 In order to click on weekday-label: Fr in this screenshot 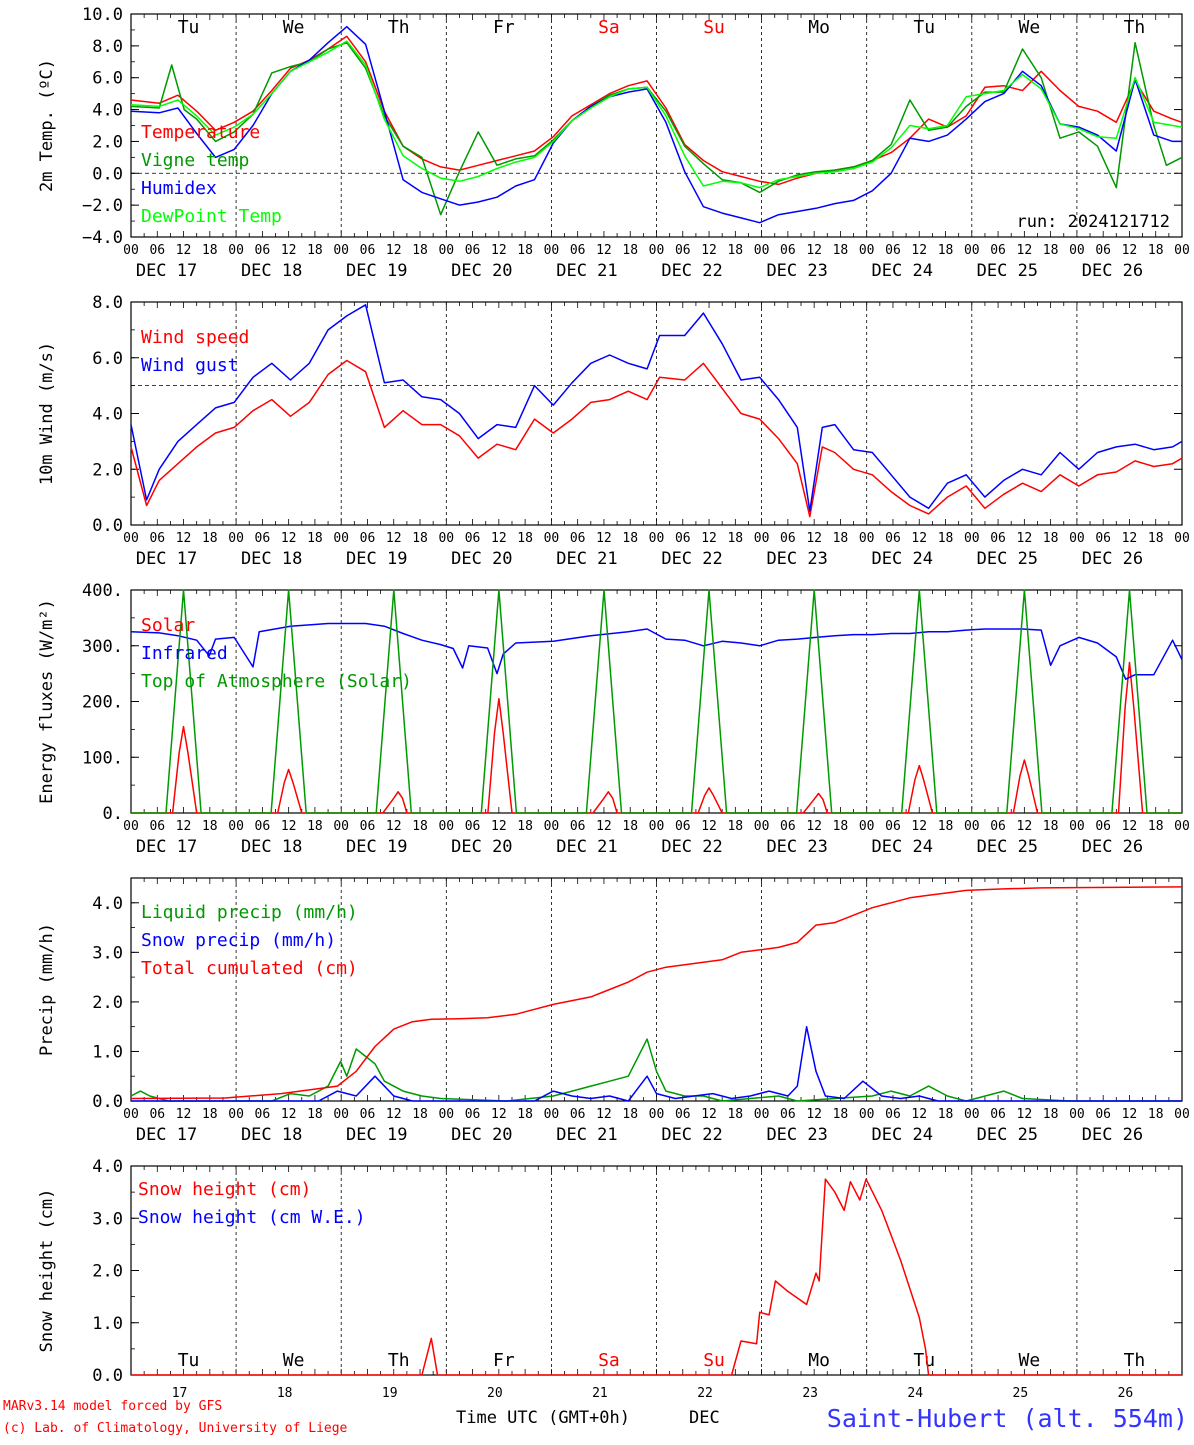, I will do `click(504, 1360)`.